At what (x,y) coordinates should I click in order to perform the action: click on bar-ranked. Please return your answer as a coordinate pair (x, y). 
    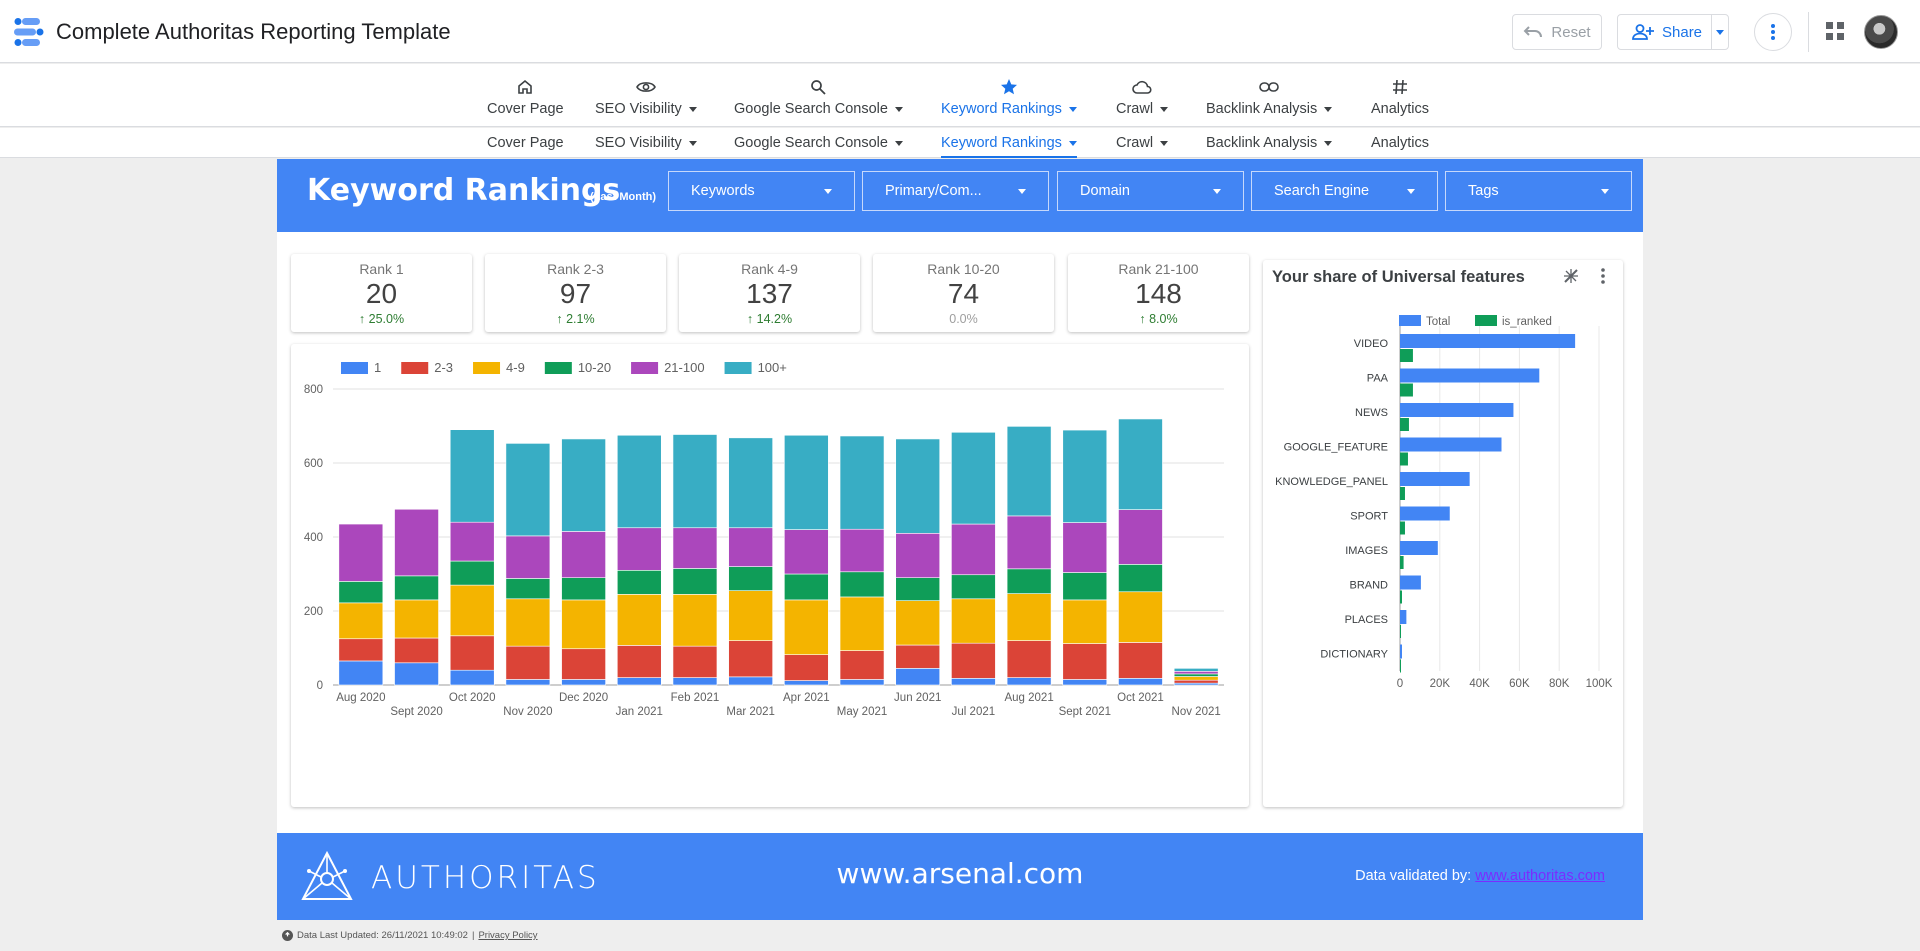
    Looking at the image, I should click on (1406, 390).